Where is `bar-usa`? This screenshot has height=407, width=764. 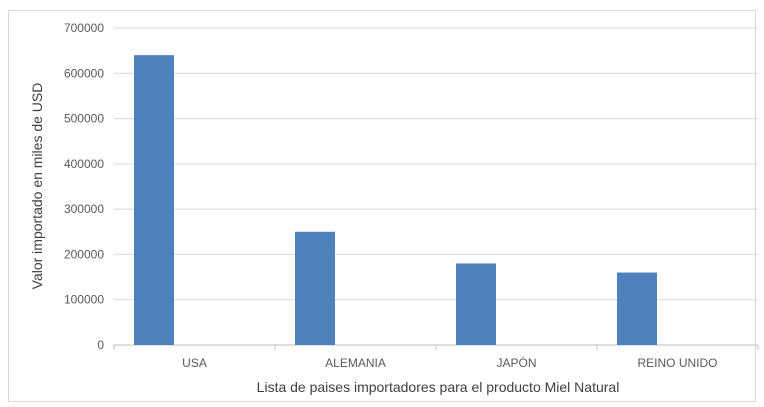 bar-usa is located at coordinates (154, 200).